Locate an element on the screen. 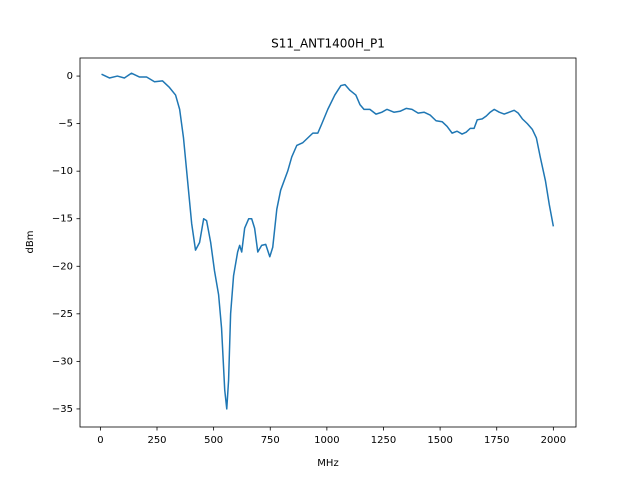 The width and height of the screenshot is (640, 480). y-tick-label: −10 is located at coordinates (62, 171).